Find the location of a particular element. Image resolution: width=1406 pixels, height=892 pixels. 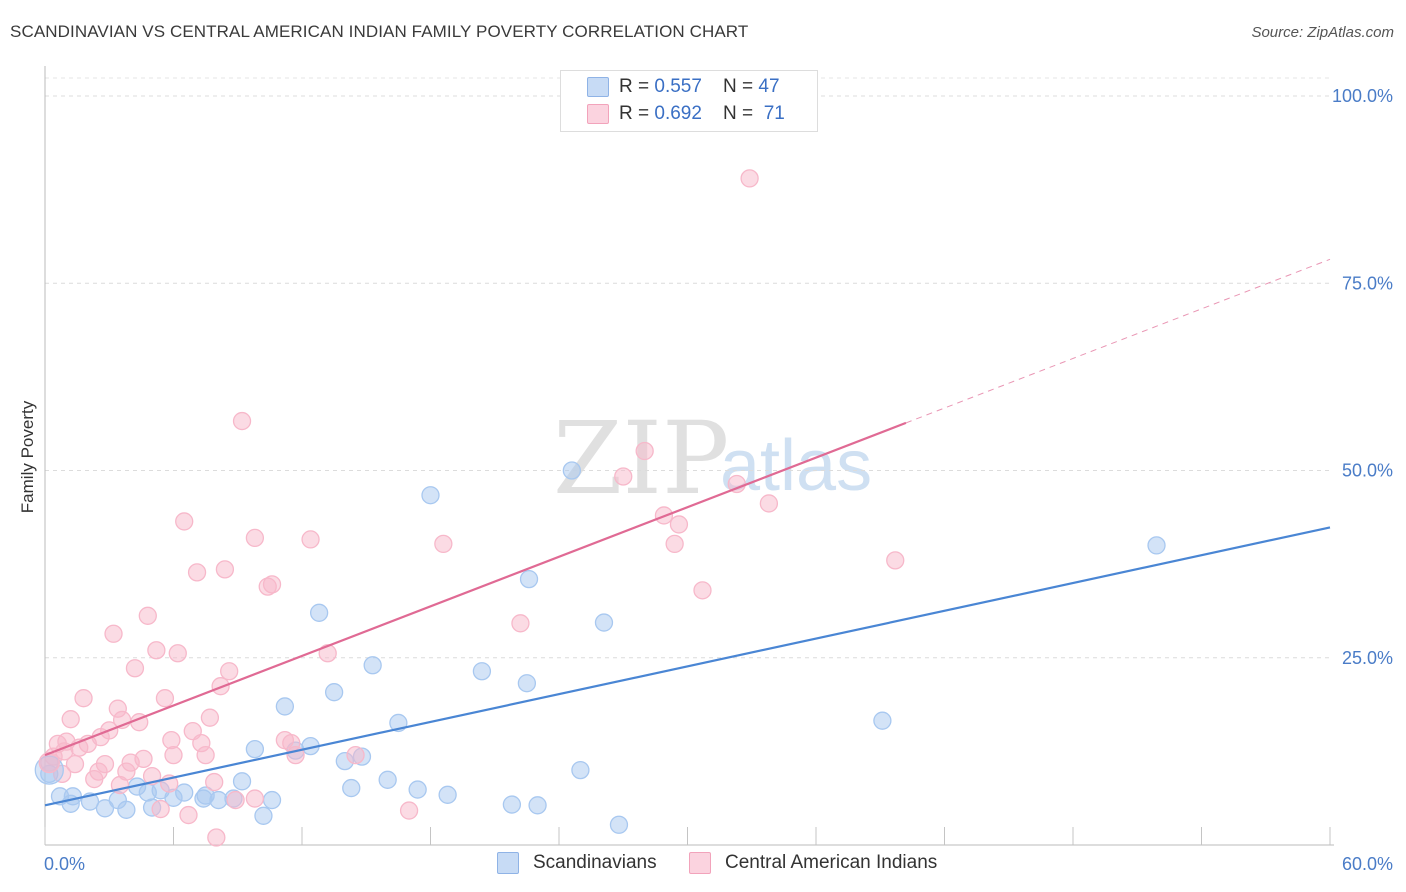

r-label-scandinavians: R = is located at coordinates (637, 86).